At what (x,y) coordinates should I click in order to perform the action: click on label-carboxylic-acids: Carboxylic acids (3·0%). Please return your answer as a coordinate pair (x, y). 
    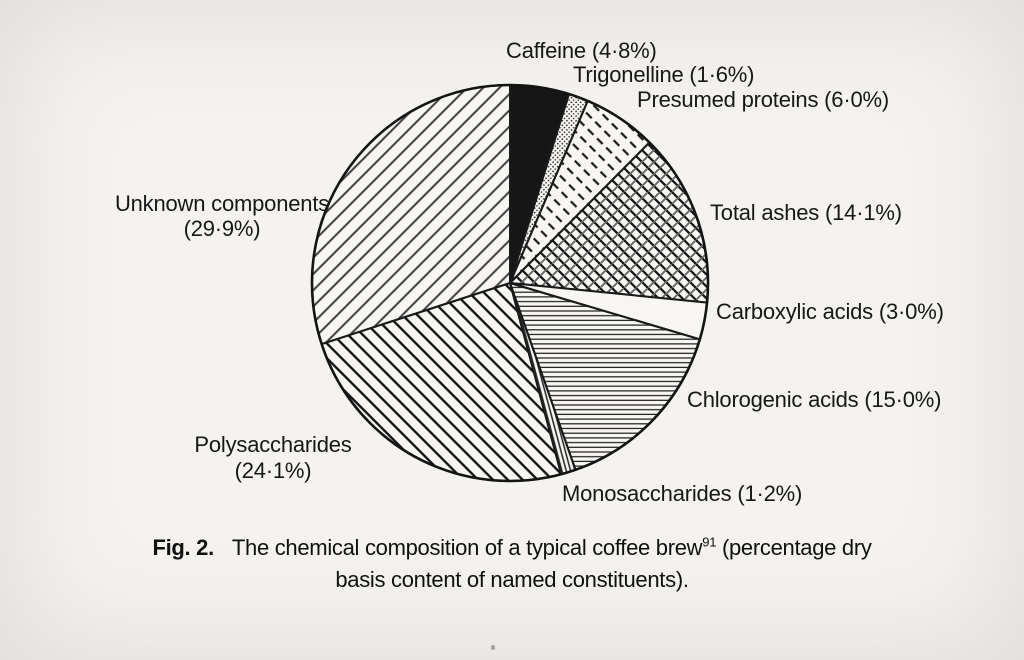
    Looking at the image, I should click on (830, 311).